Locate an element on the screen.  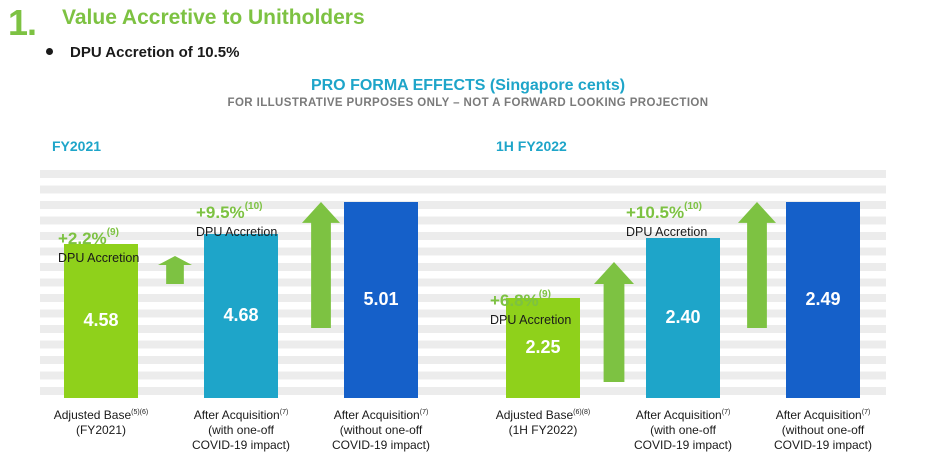
panel-title-fy2021: FY2021 is located at coordinates (77, 146).